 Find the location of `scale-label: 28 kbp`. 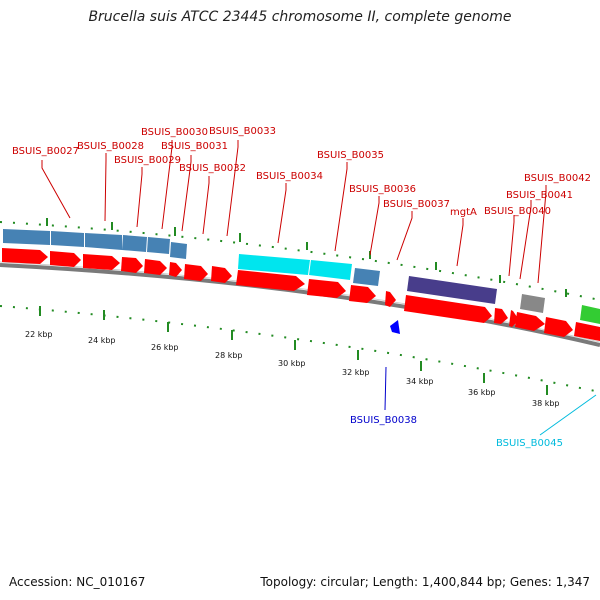

scale-label: 28 kbp is located at coordinates (229, 355).